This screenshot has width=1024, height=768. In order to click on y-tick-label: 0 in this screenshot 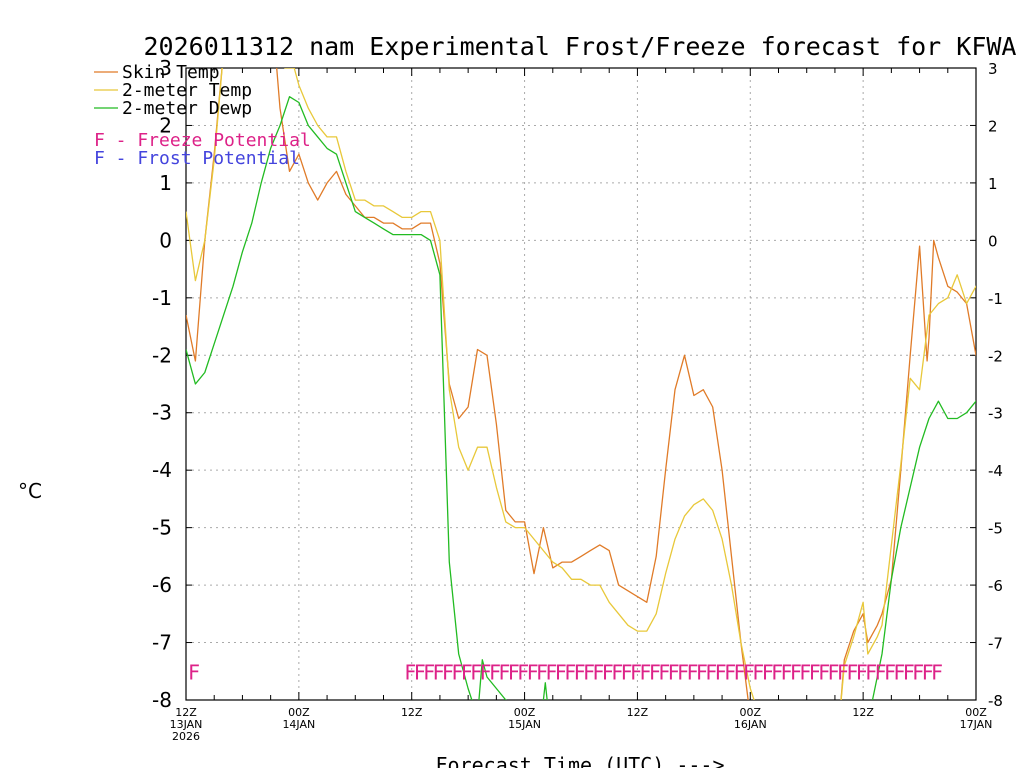, I will do `click(165, 240)`.